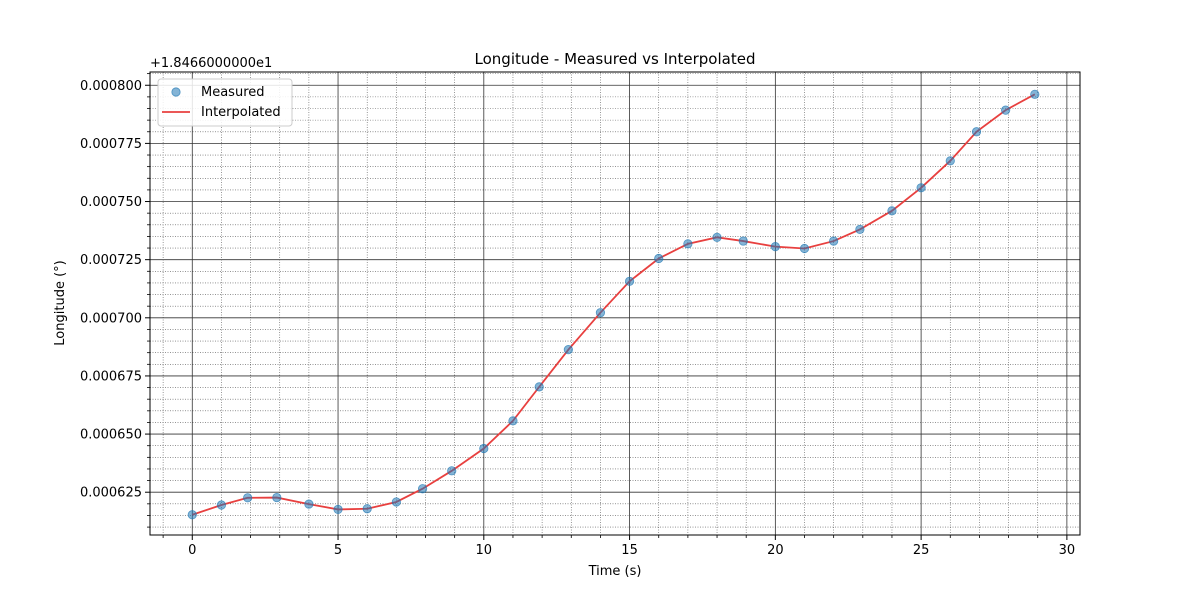  Describe the element at coordinates (338, 550) in the screenshot. I see `x-tick-label: 5` at that location.